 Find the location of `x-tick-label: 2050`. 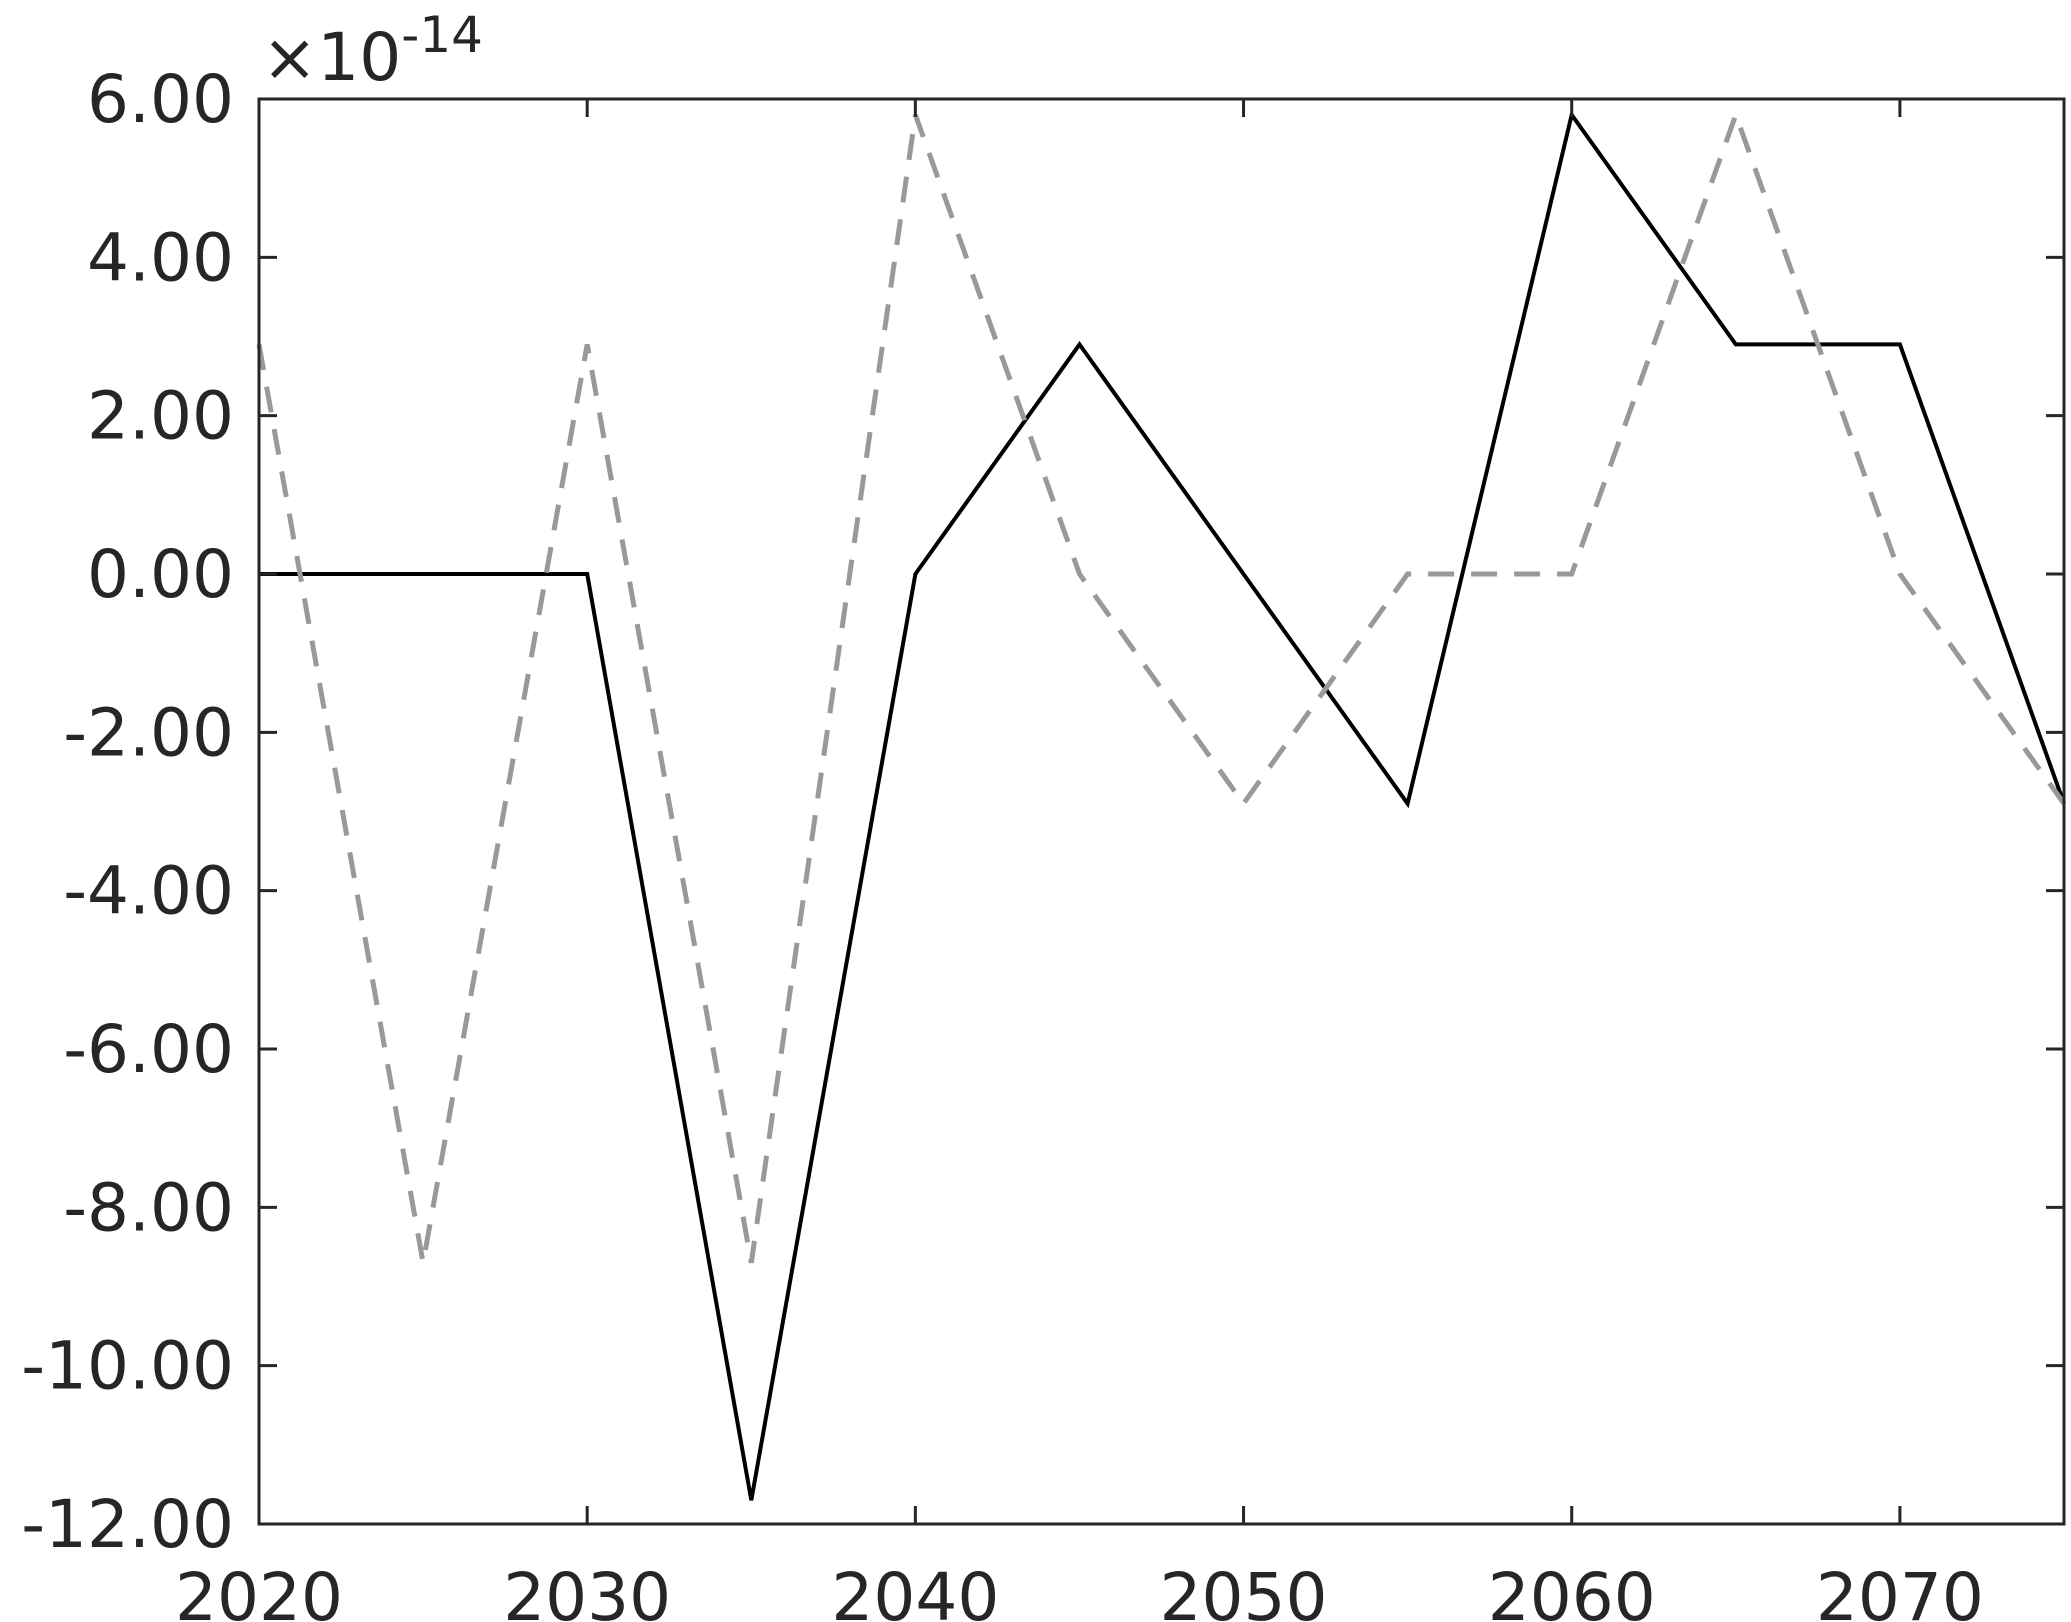

x-tick-label: 2050 is located at coordinates (1244, 1590).